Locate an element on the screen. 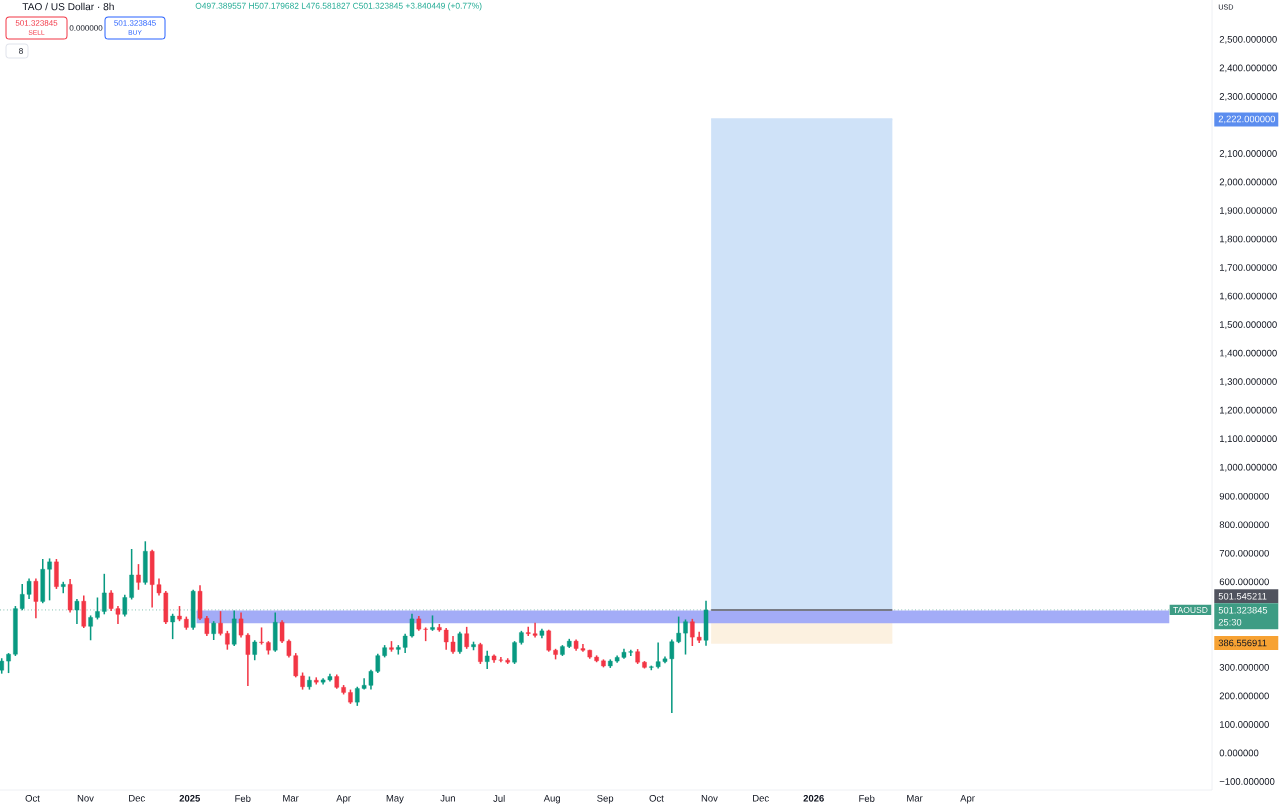  x-tick-label: Sep is located at coordinates (605, 799).